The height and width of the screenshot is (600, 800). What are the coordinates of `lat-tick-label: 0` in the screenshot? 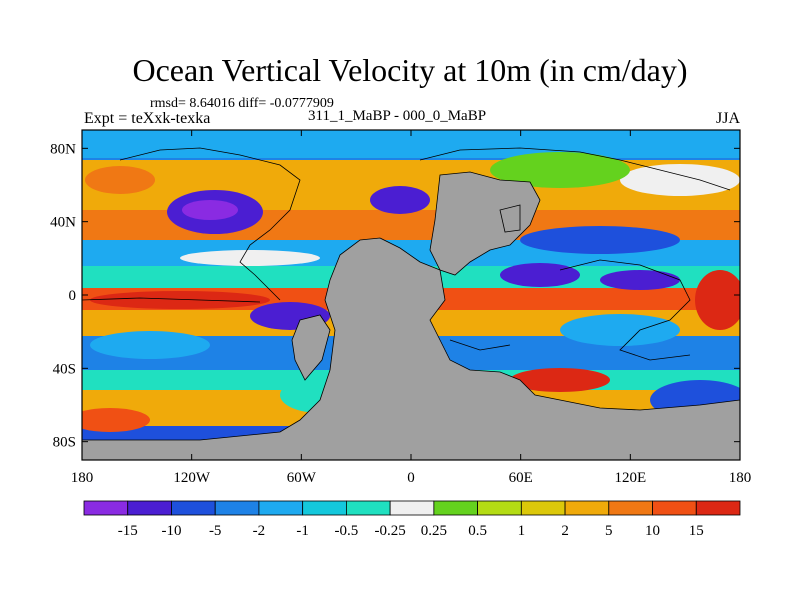 It's located at (73, 296).